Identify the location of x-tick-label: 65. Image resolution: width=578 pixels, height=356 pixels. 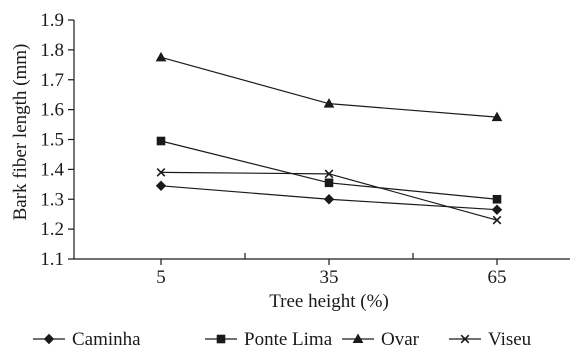
(497, 277).